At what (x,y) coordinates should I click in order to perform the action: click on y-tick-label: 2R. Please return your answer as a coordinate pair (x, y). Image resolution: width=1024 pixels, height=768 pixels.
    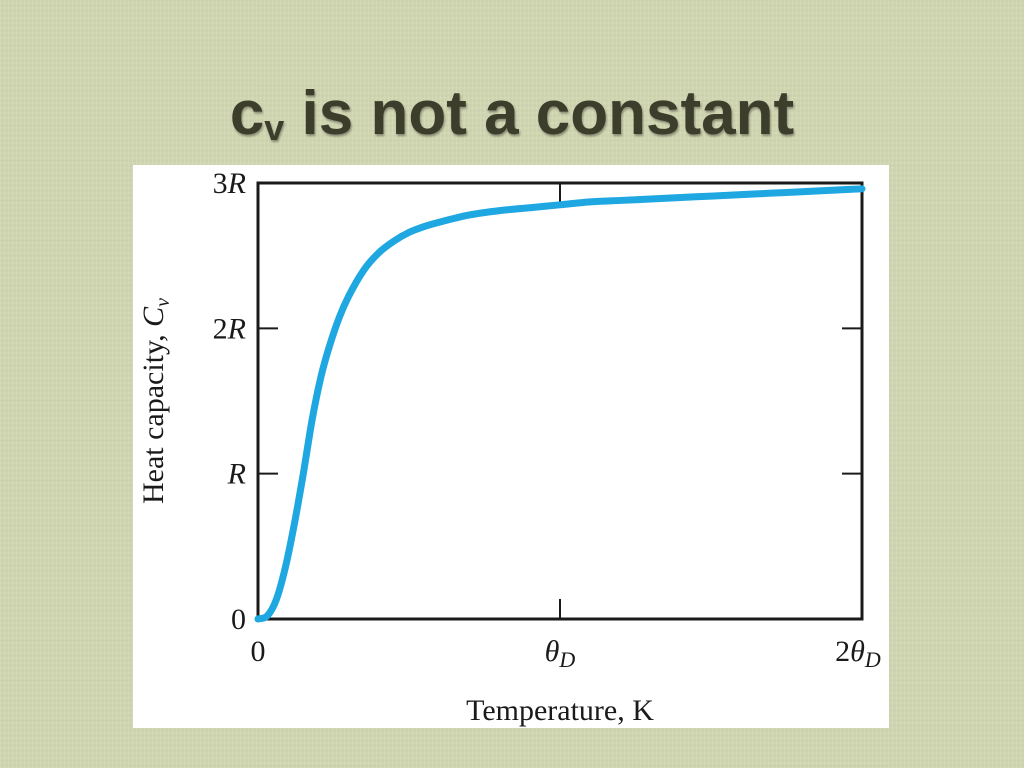
    Looking at the image, I should click on (229, 328).